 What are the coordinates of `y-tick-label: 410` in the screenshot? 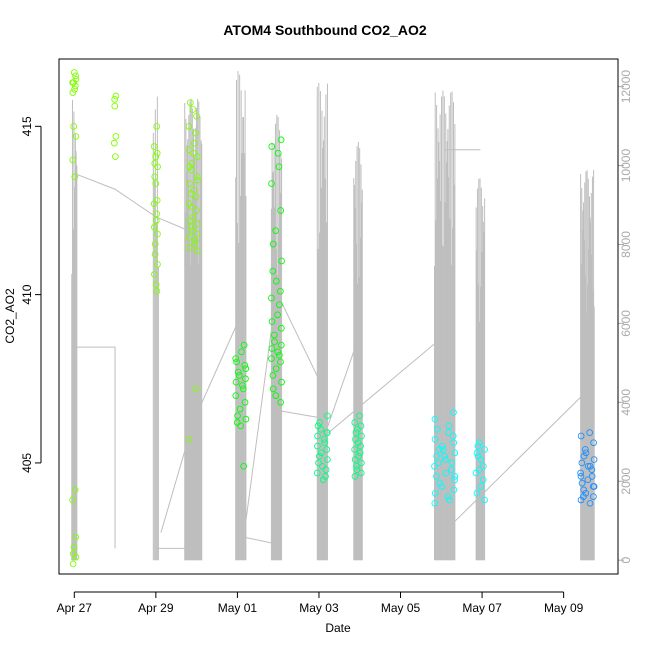 It's located at (27, 294).